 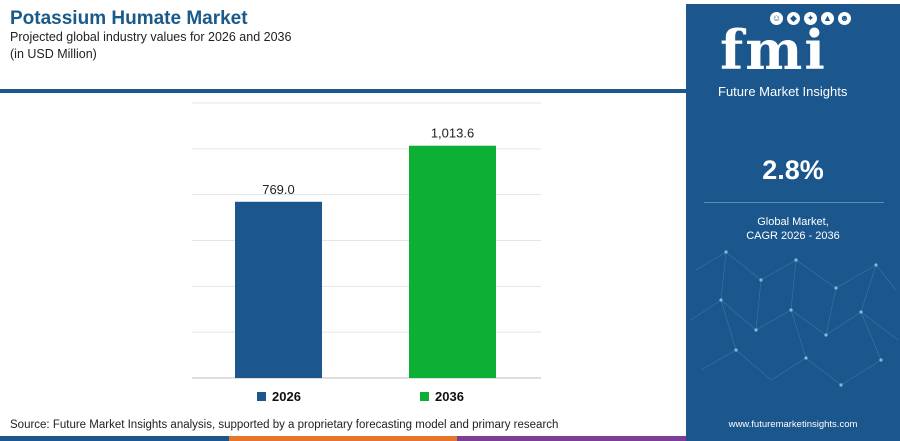 I want to click on grain-icon: ✦, so click(x=810, y=18).